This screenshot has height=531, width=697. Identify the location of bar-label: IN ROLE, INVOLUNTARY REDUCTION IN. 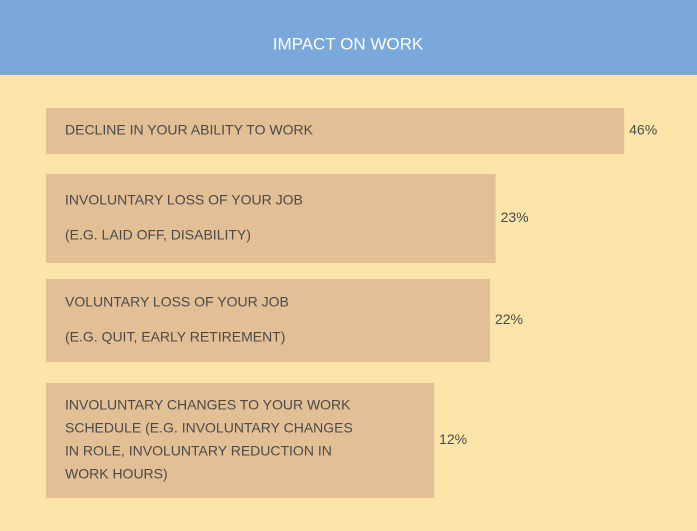
(198, 451).